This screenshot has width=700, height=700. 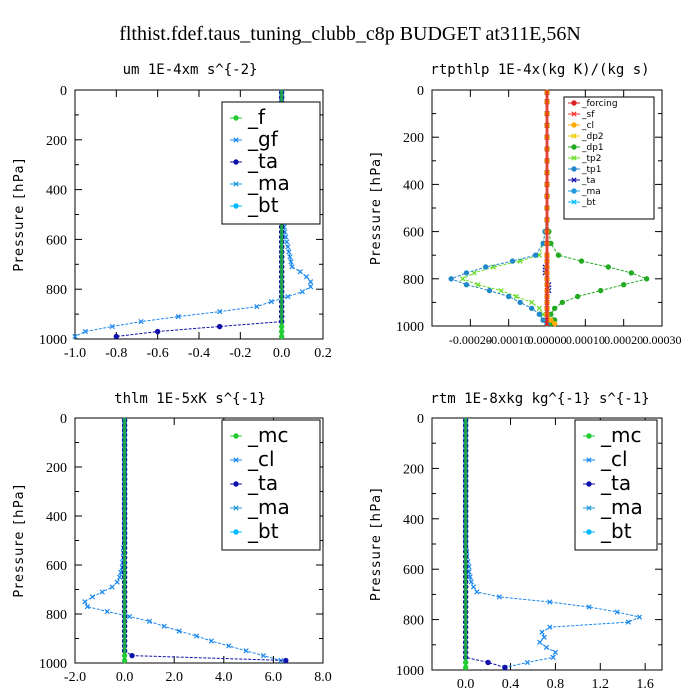 I want to click on legend-label: _f, so click(x=256, y=117).